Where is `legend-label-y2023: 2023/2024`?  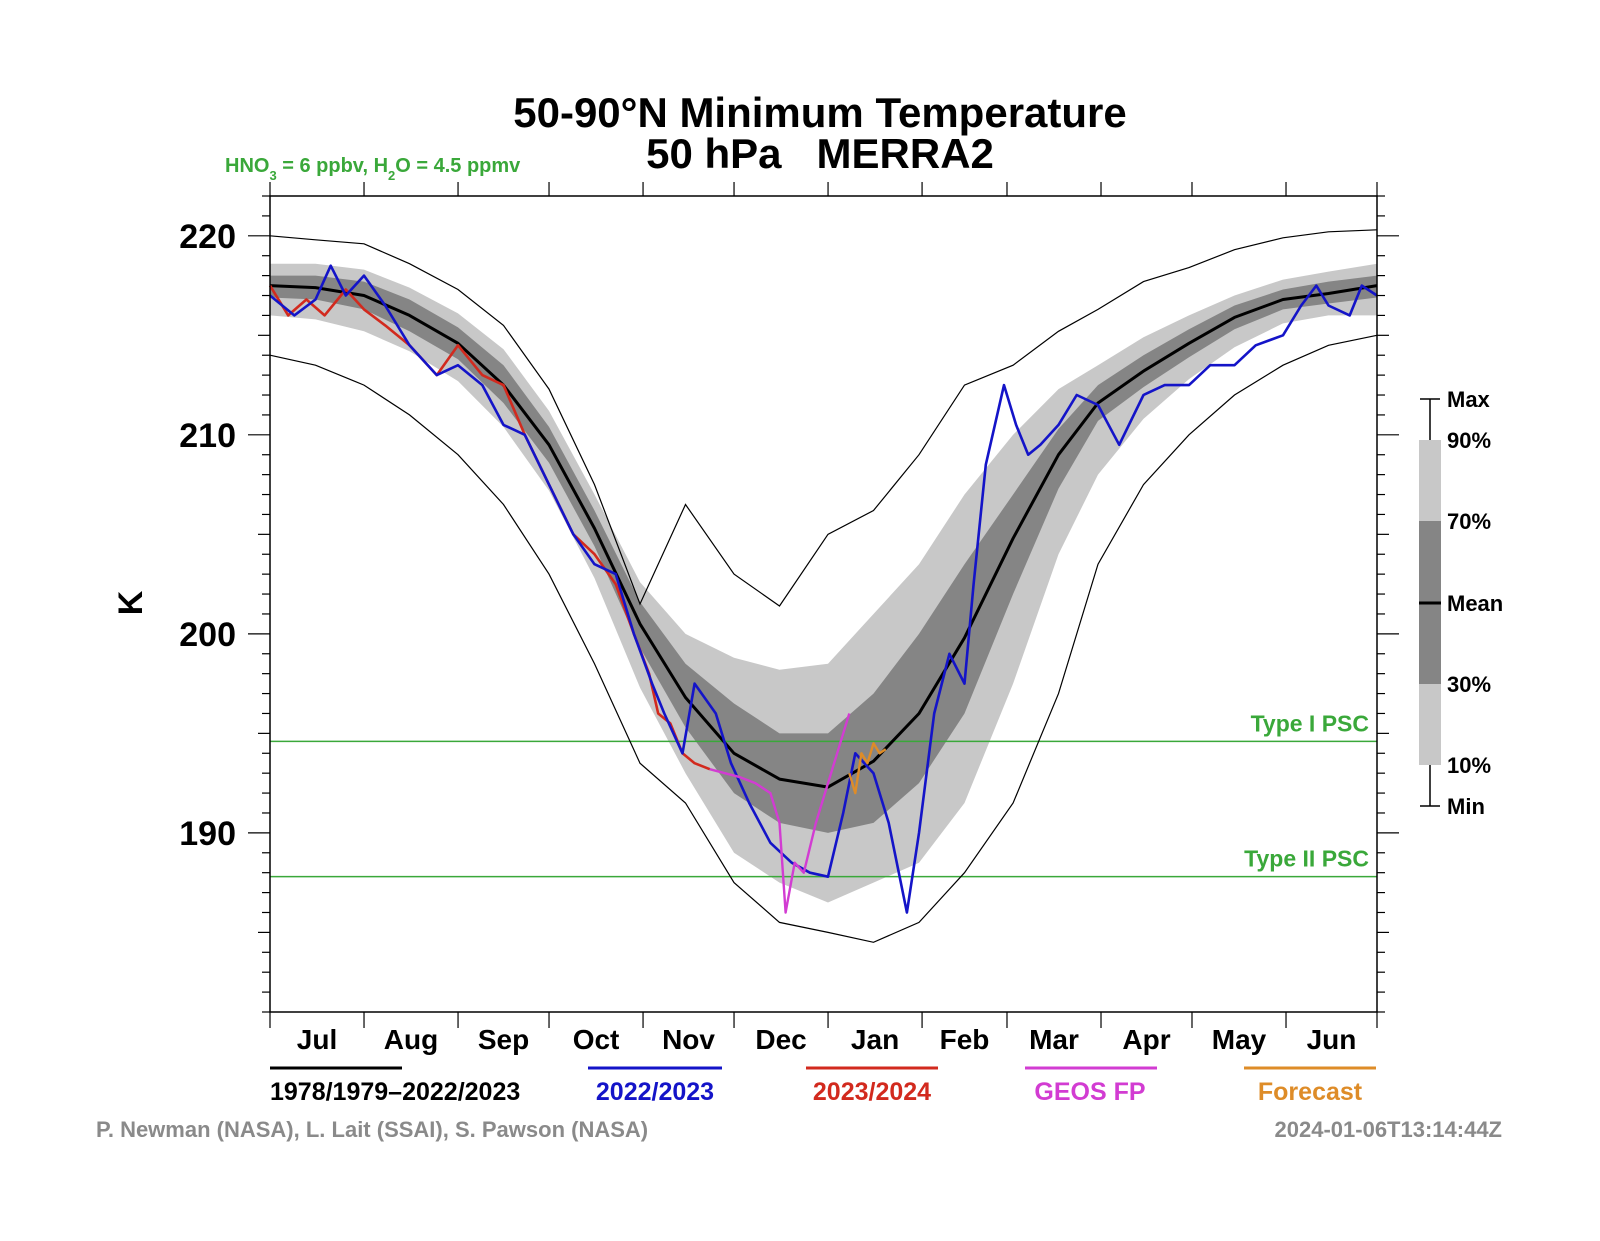 legend-label-y2023: 2023/2024 is located at coordinates (872, 1092).